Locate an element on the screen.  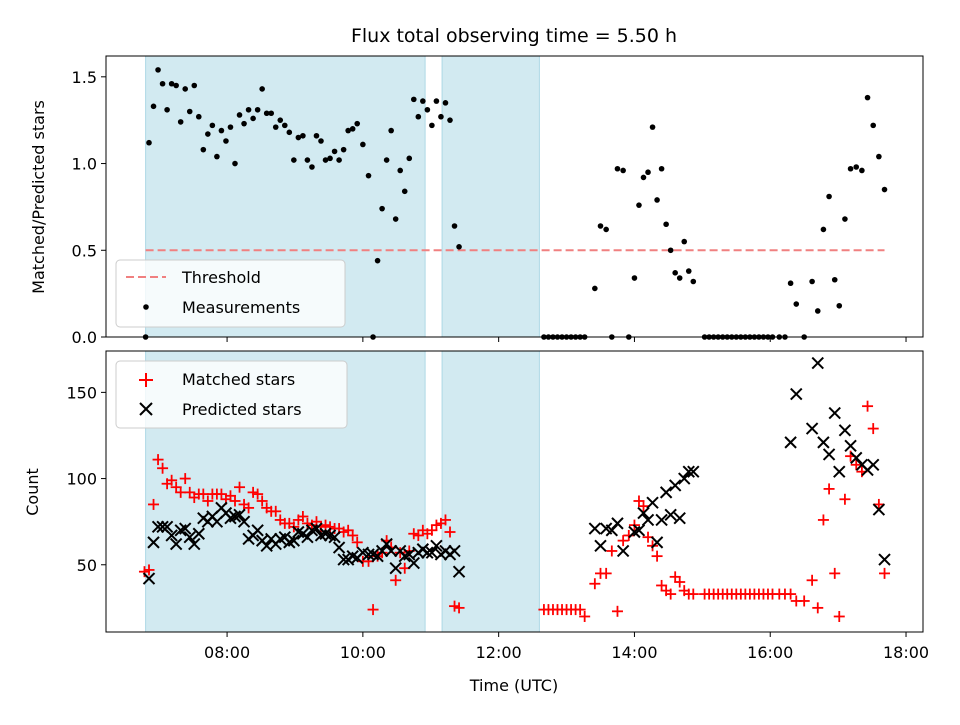
bottom-y-tick-label: 100 is located at coordinates (81, 479).